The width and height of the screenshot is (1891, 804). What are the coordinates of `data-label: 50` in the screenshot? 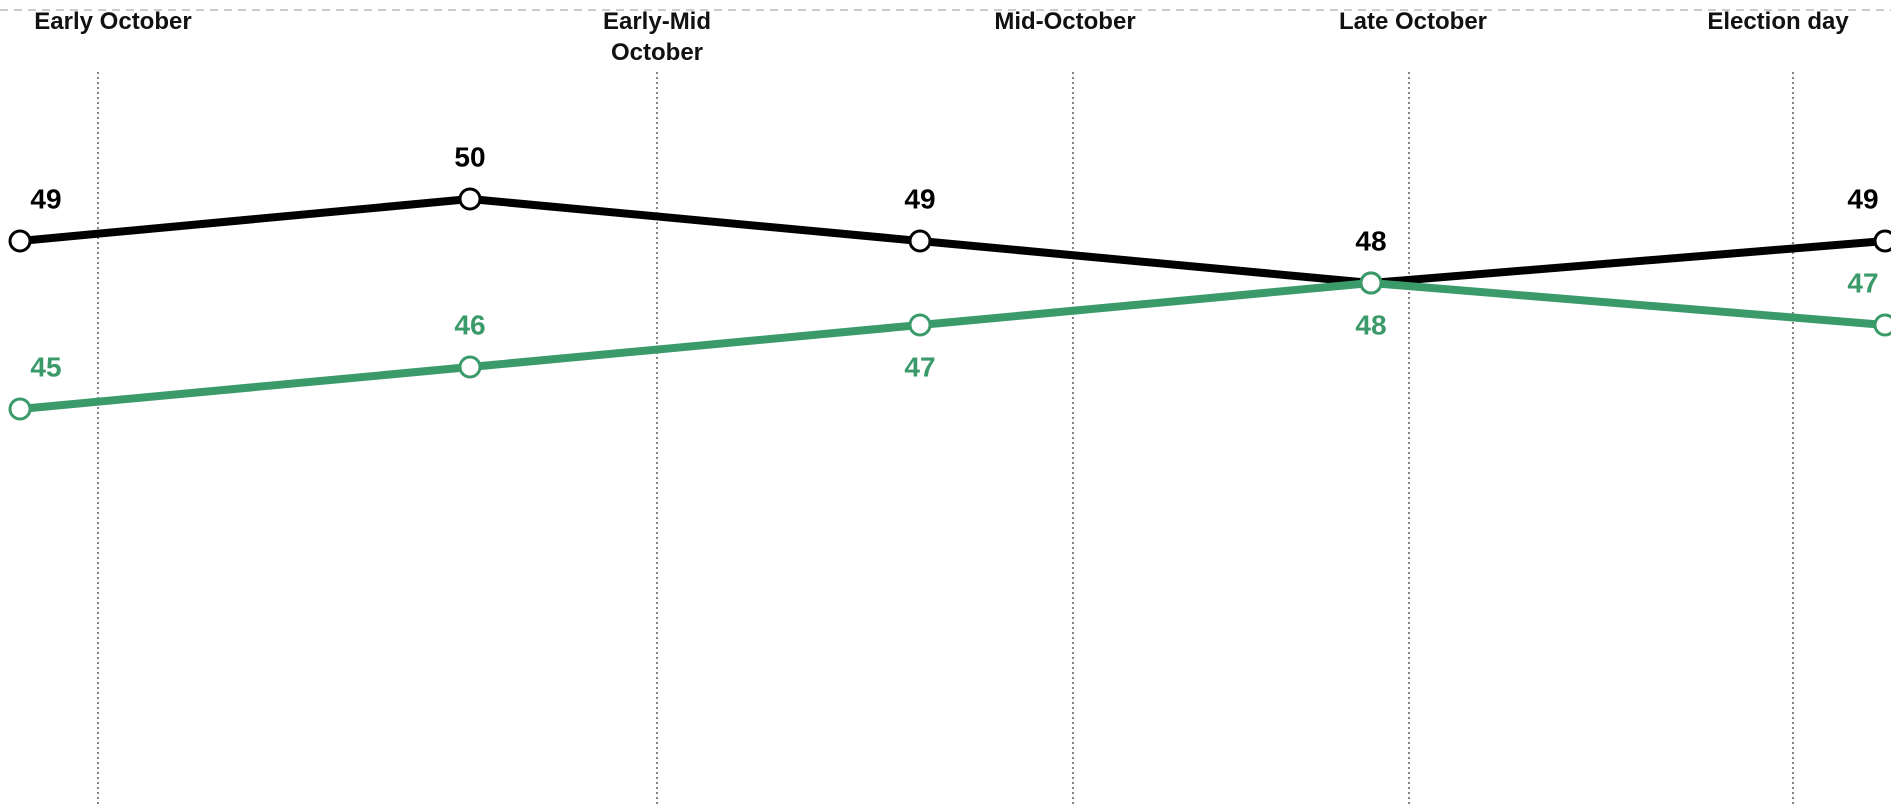 It's located at (469, 156).